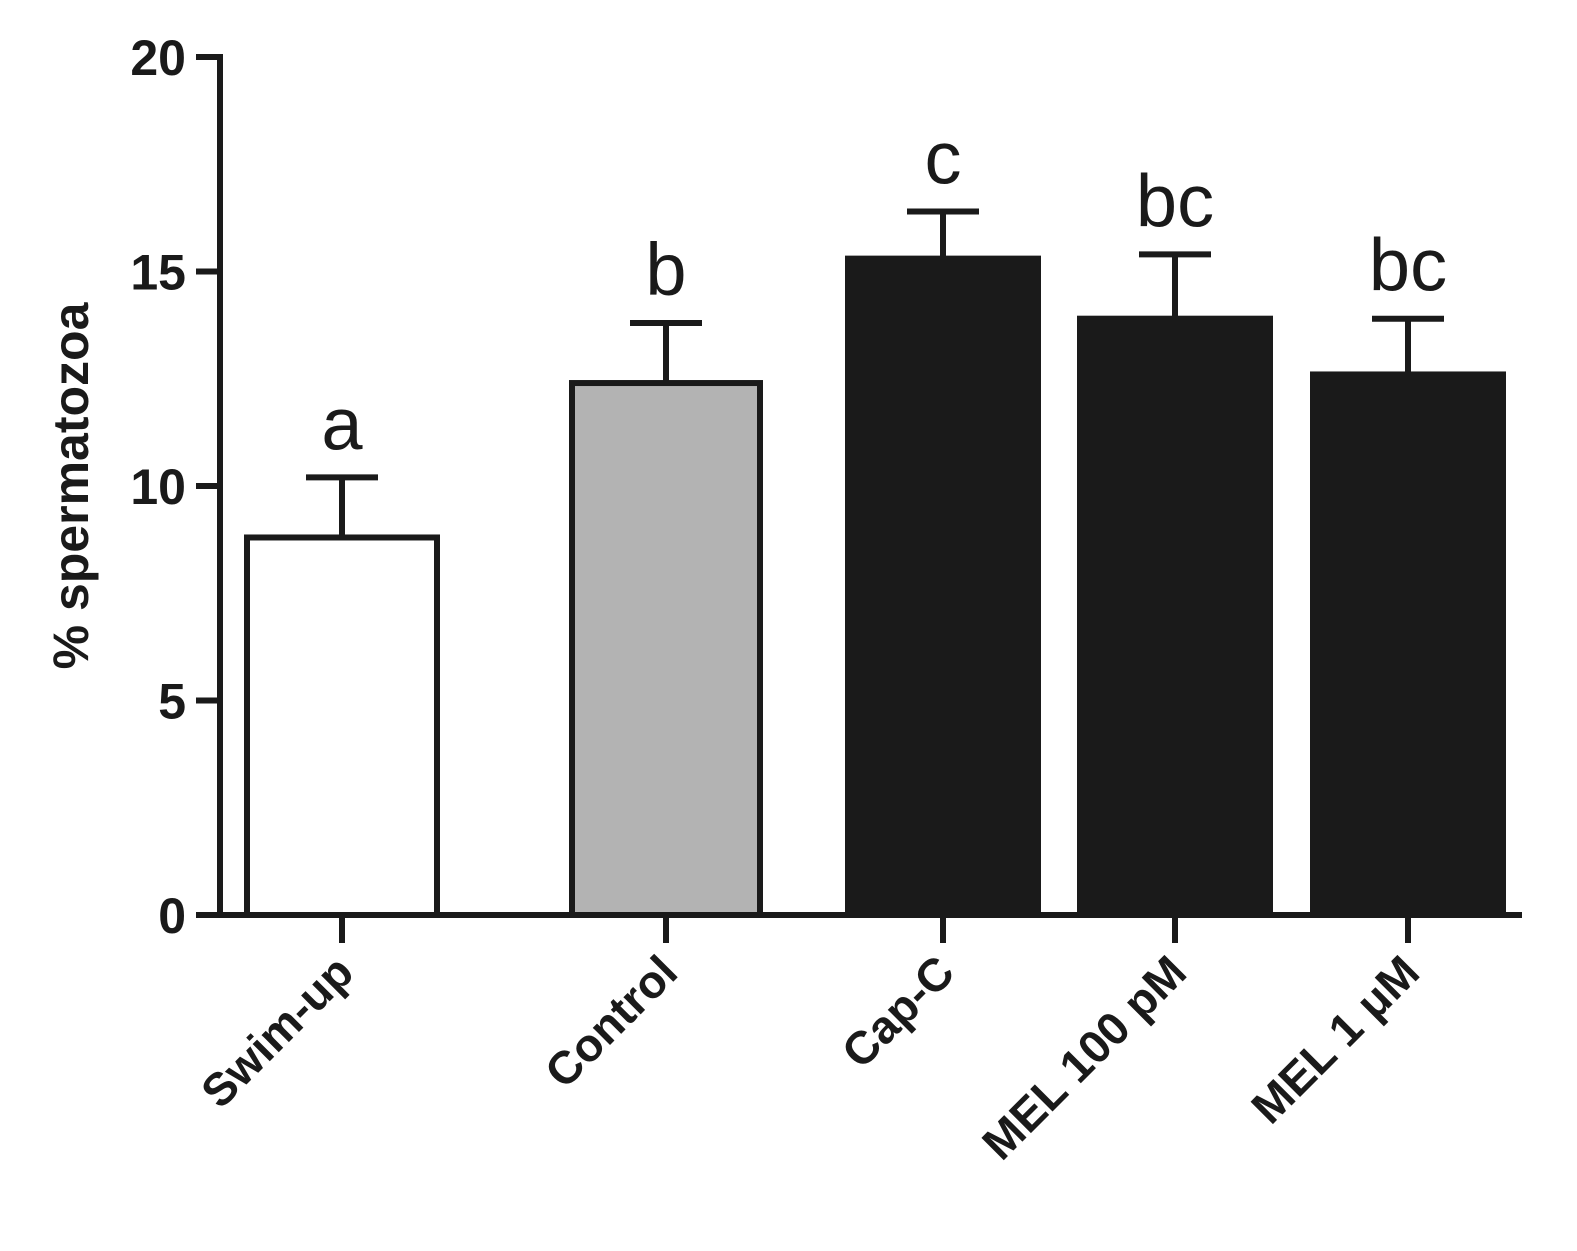 Image resolution: width=1577 pixels, height=1251 pixels. I want to click on y-tick-label-2: 10, so click(158, 487).